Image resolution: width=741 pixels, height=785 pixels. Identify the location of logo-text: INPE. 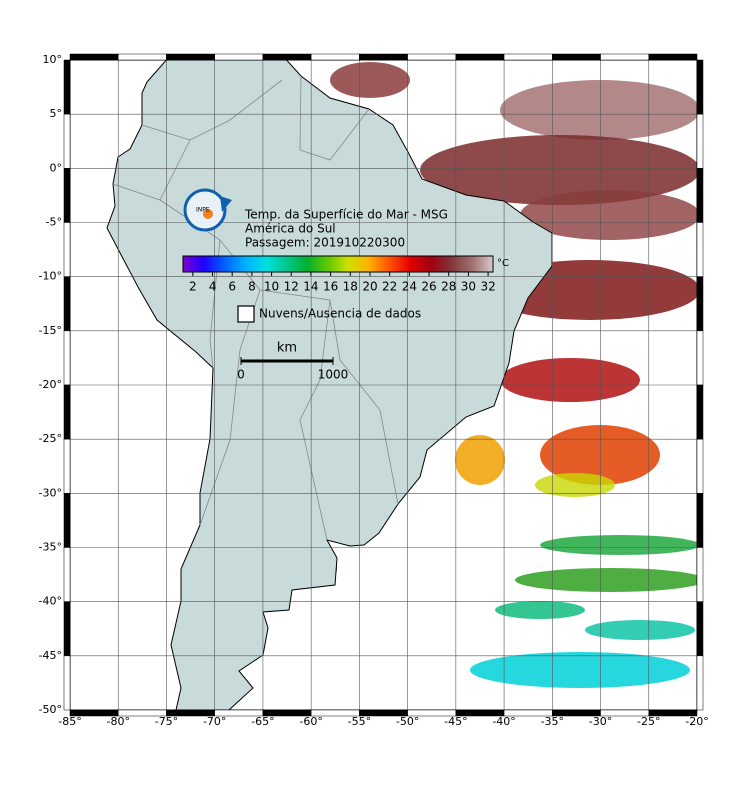
(203, 210).